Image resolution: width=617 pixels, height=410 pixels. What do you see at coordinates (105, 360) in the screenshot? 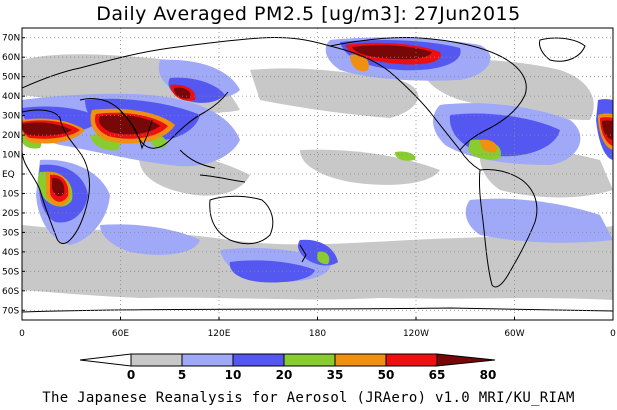
I see `colorbar-arrow-low` at bounding box center [105, 360].